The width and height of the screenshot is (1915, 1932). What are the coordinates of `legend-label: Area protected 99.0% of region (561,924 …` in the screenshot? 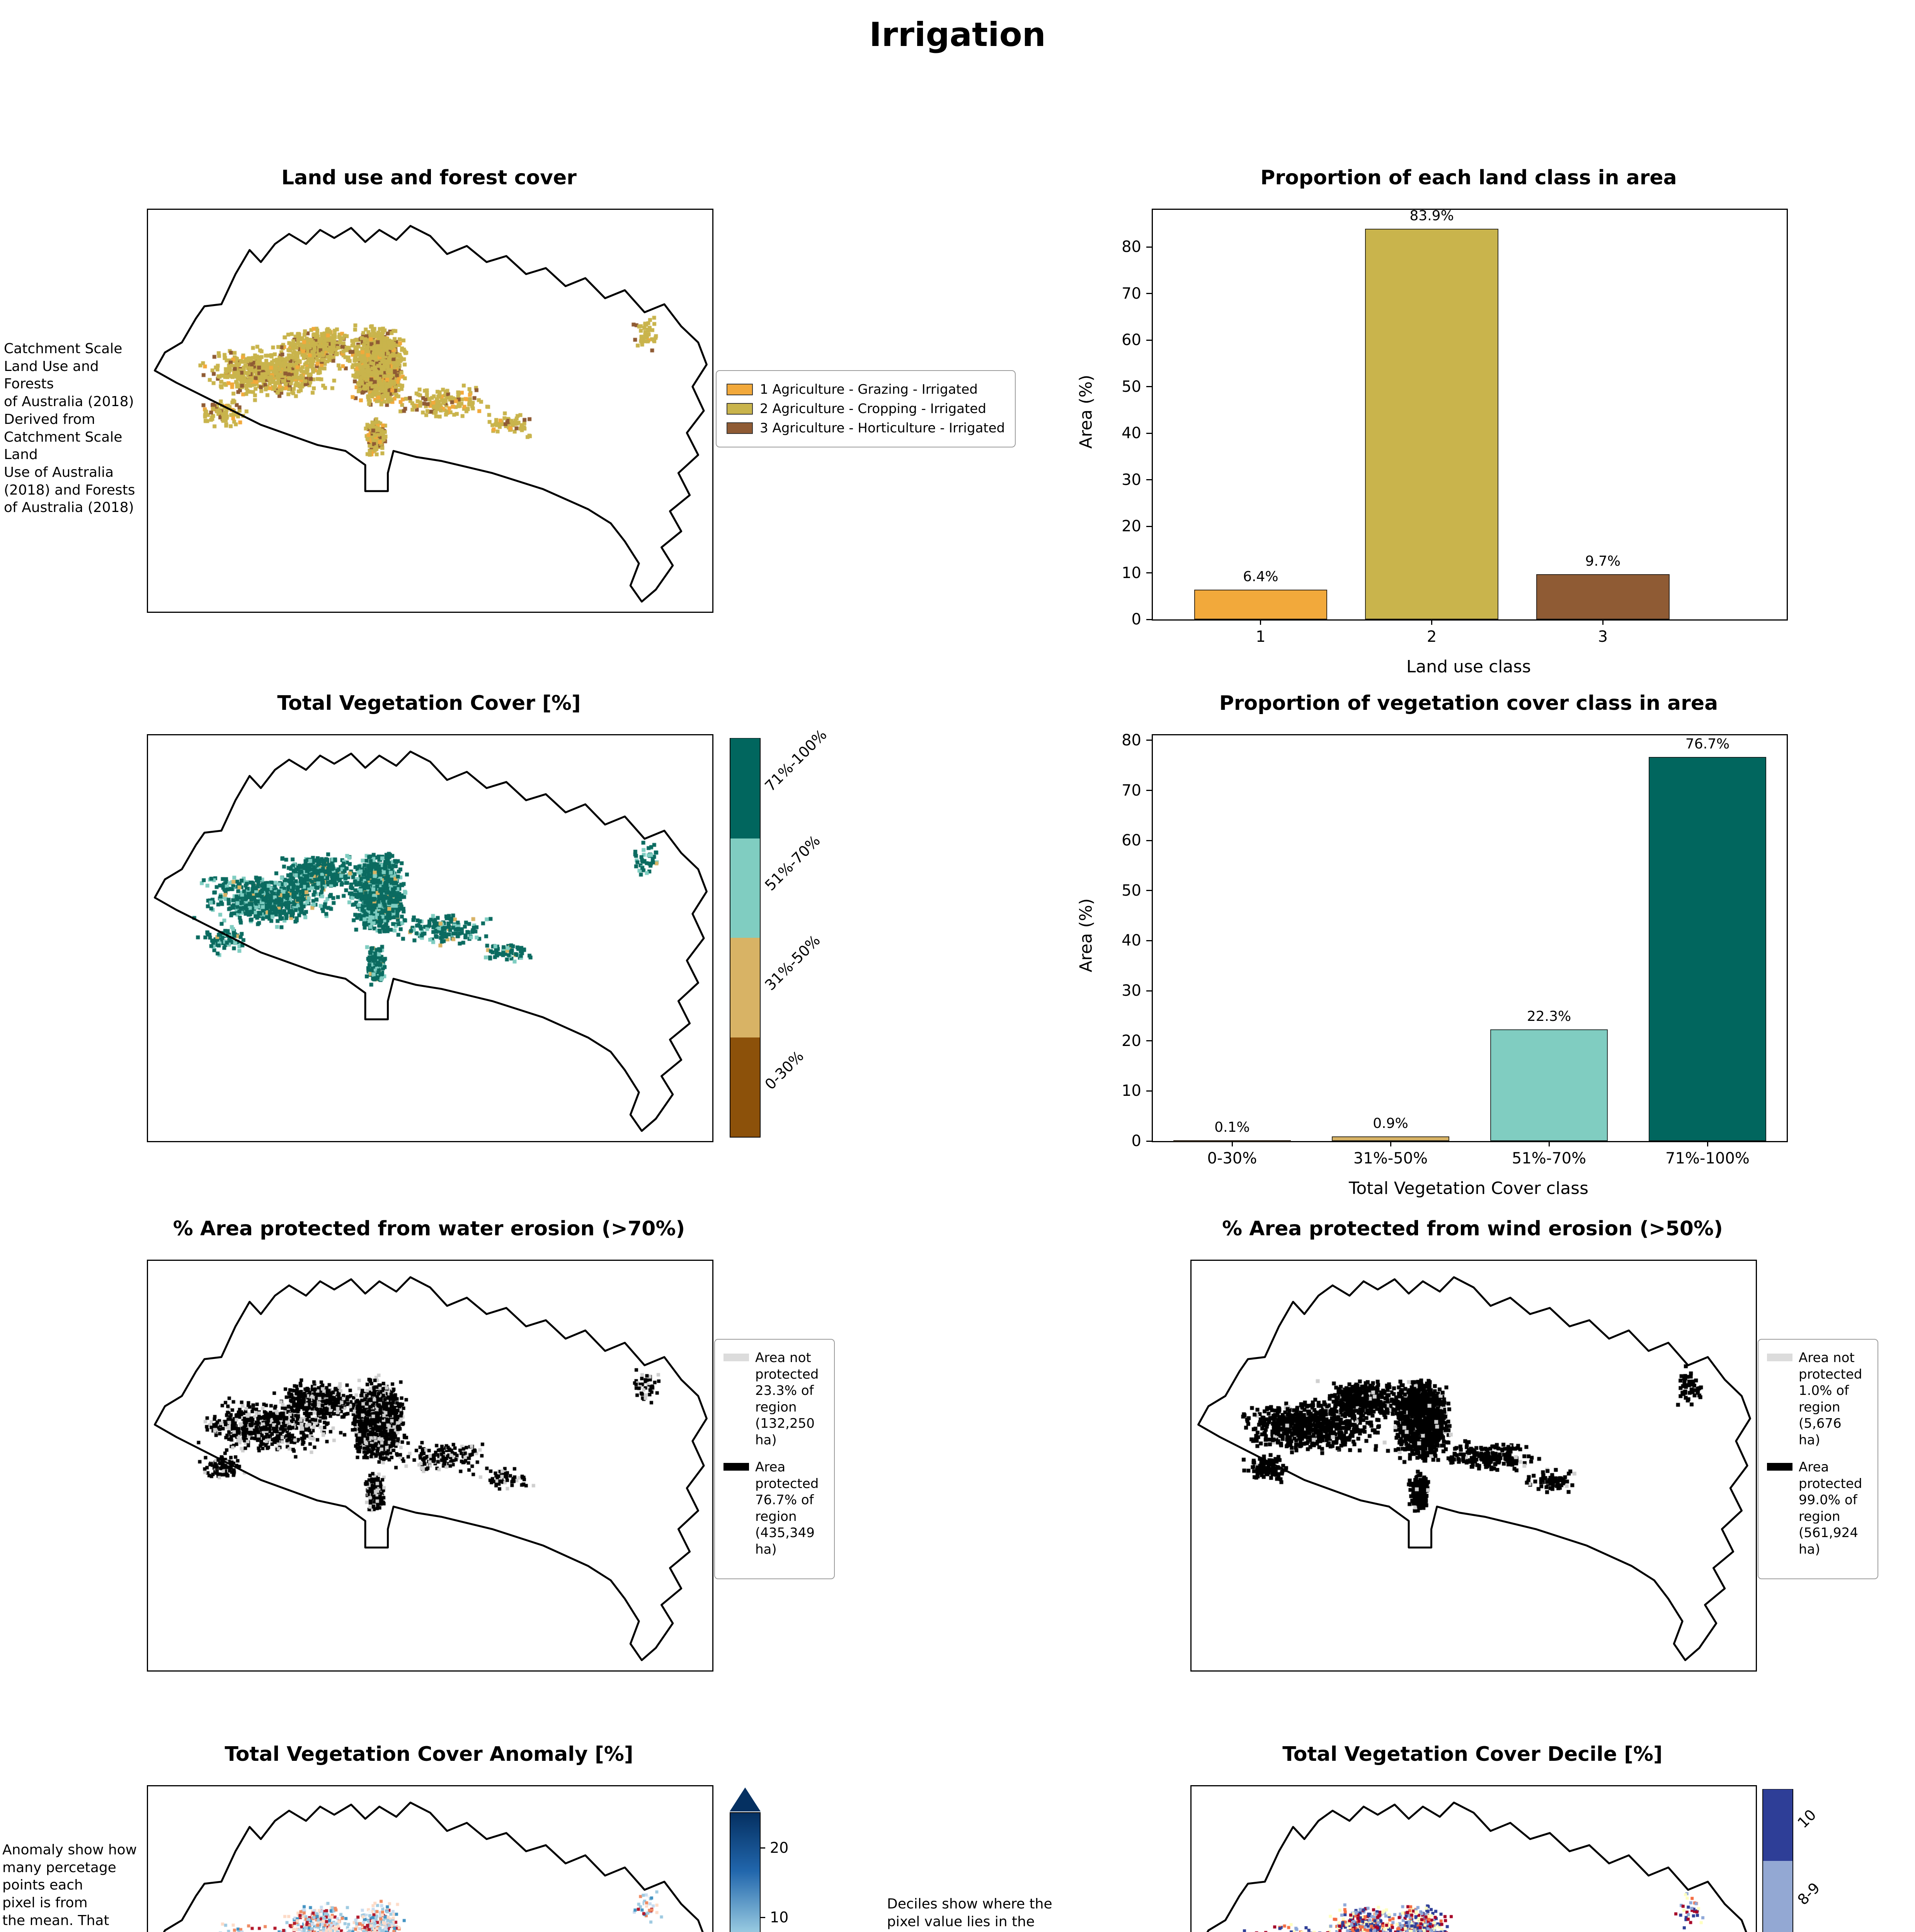 It's located at (1830, 1508).